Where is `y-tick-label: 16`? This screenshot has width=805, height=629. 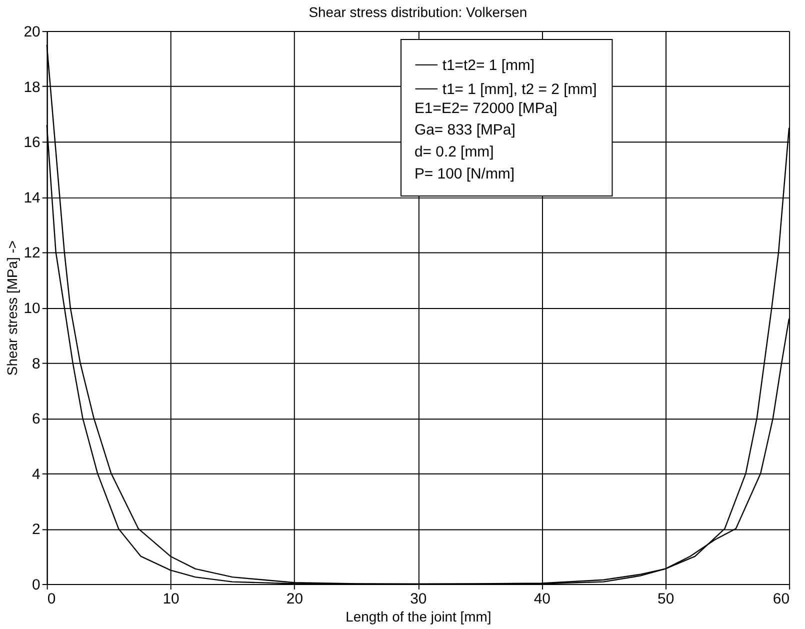 y-tick-label: 16 is located at coordinates (32, 143).